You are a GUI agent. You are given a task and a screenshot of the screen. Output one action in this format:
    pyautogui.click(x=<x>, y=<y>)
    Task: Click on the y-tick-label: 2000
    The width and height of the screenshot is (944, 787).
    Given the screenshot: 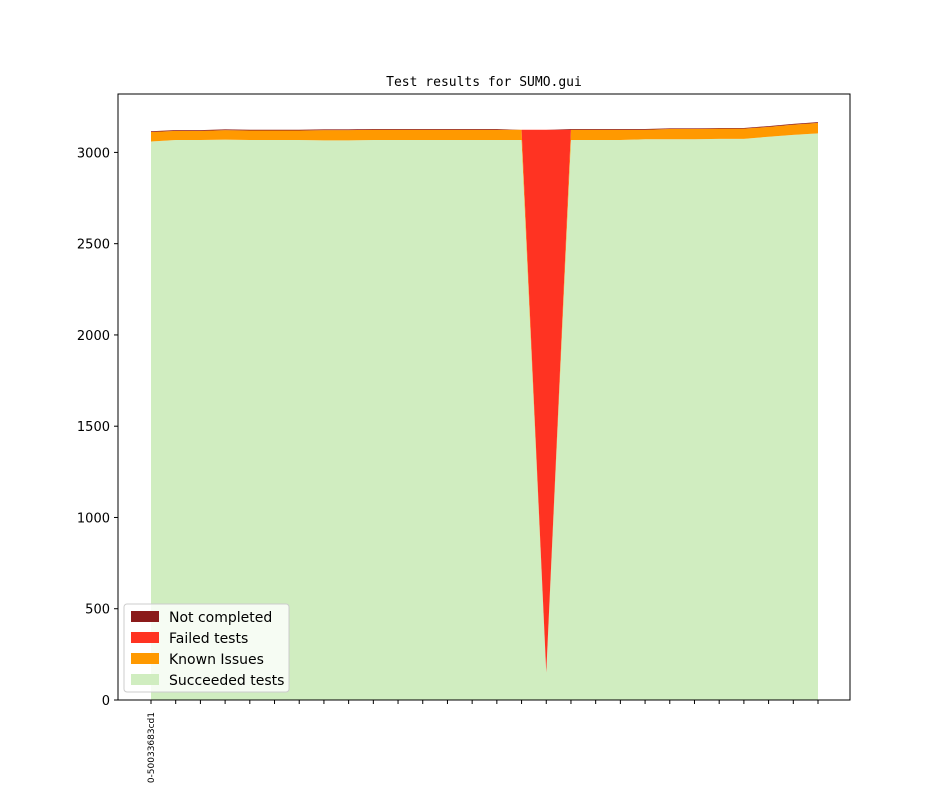 What is the action you would take?
    pyautogui.click(x=93, y=336)
    